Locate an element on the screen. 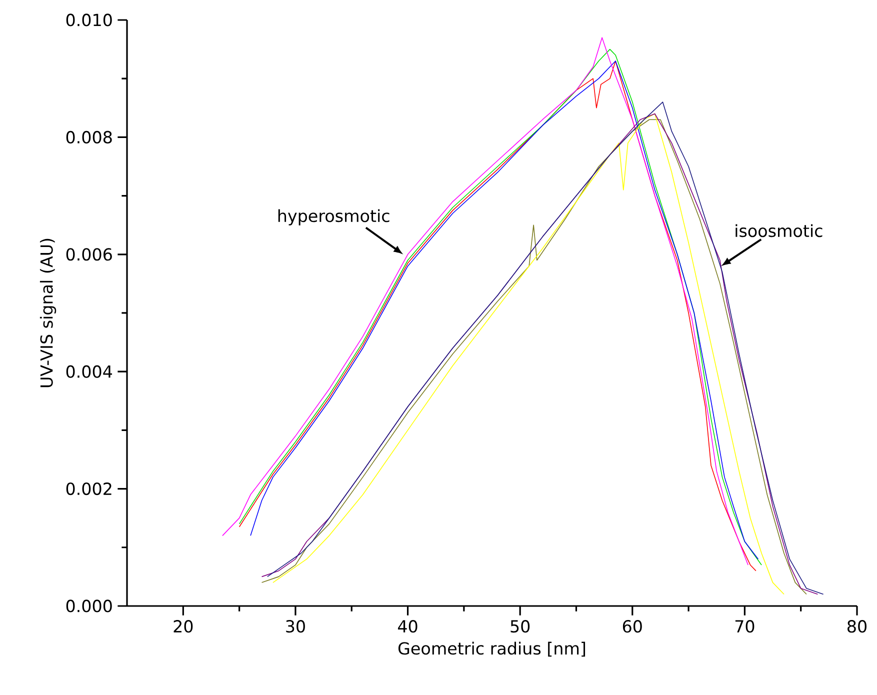 The image size is (877, 695). x-tick-label: 30 is located at coordinates (295, 626).